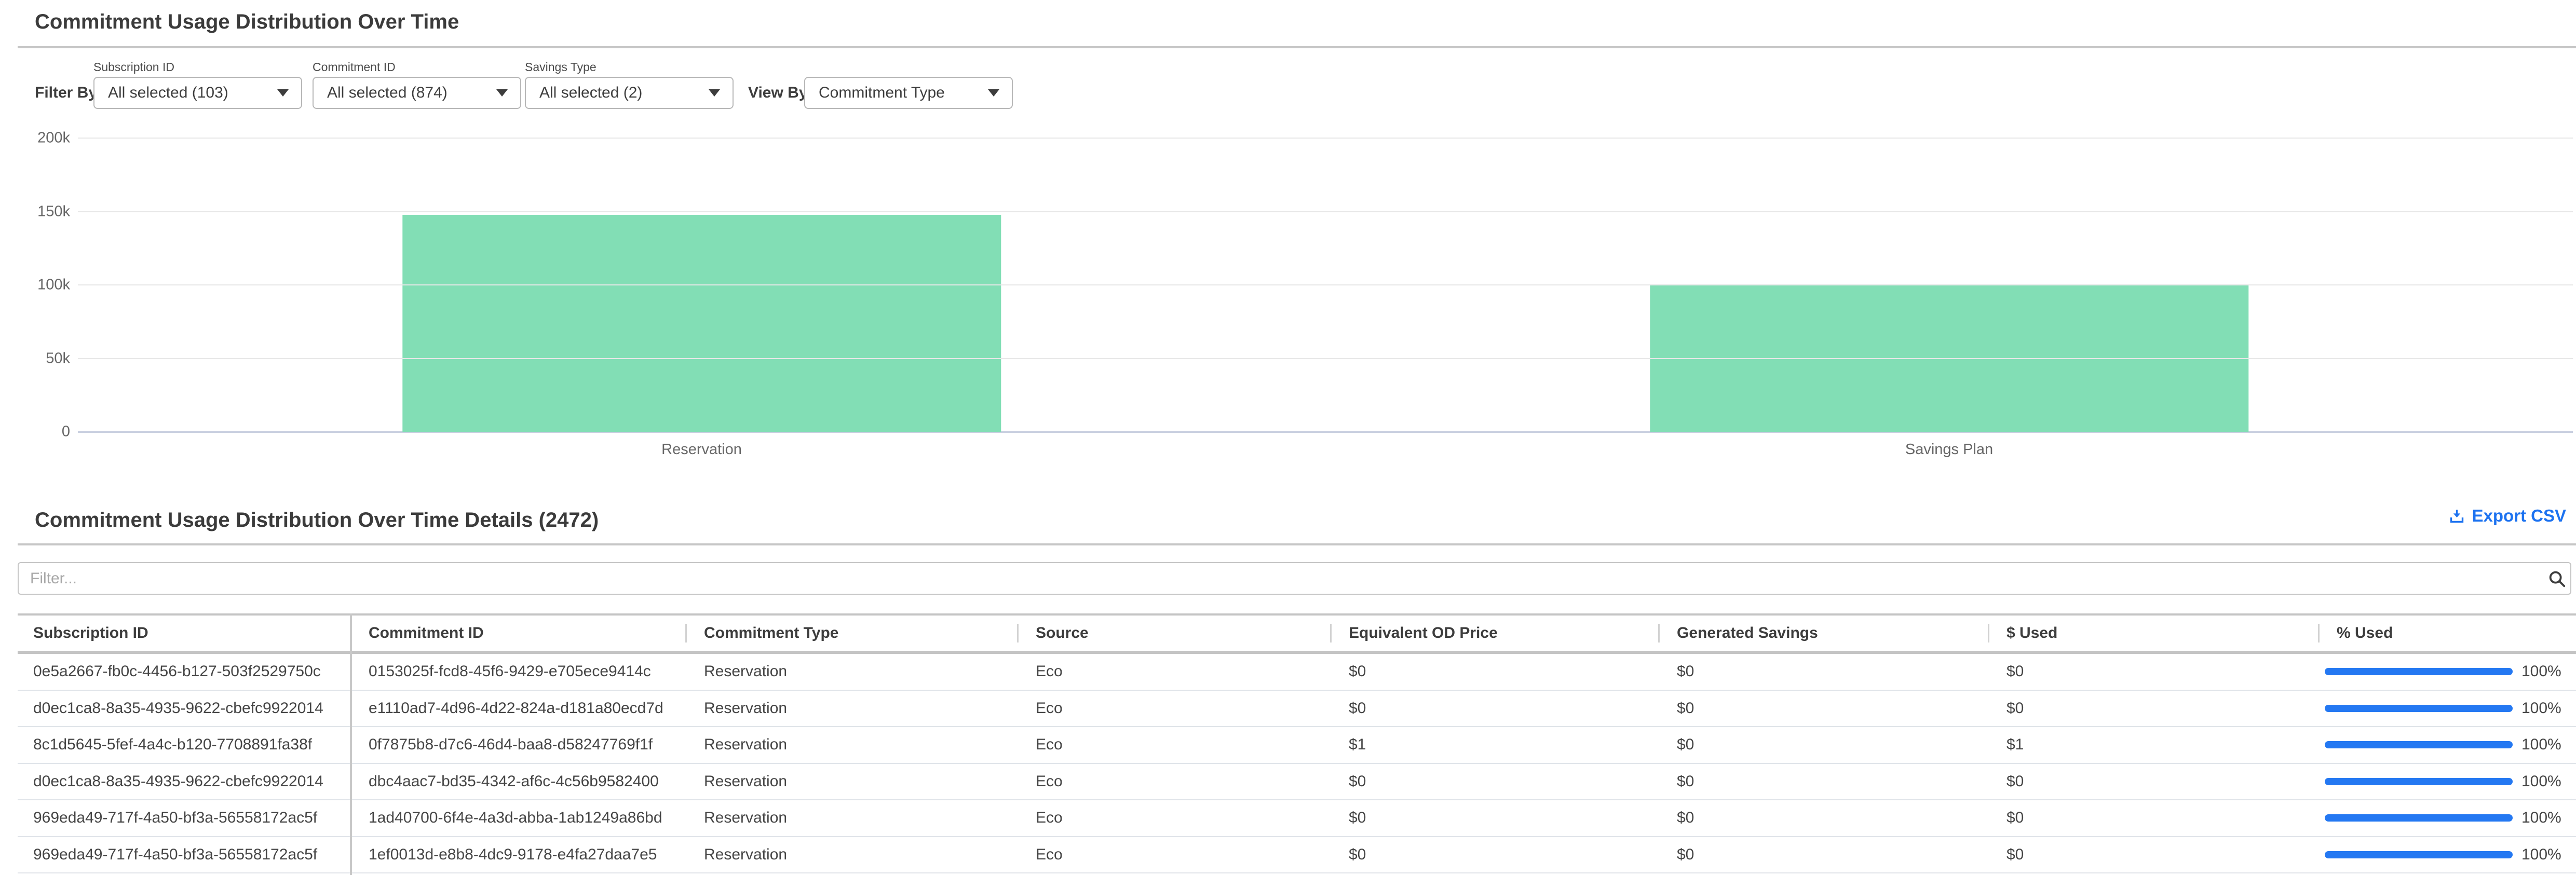  What do you see at coordinates (1357, 745) in the screenshot?
I see `cell-equivalent-od-price: $1` at bounding box center [1357, 745].